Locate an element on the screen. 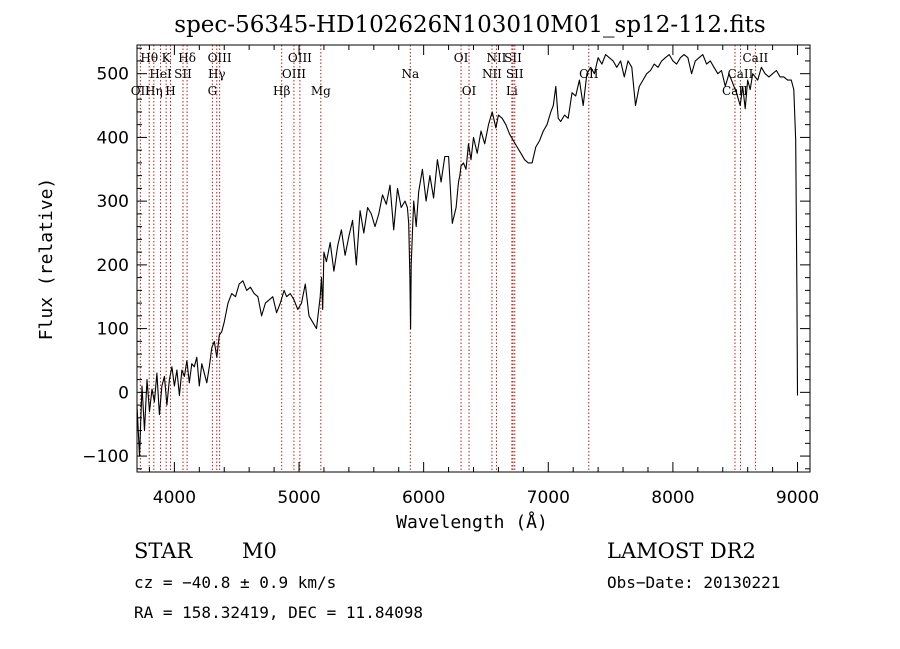  survey-name: LAMOST DR2 is located at coordinates (681, 551).